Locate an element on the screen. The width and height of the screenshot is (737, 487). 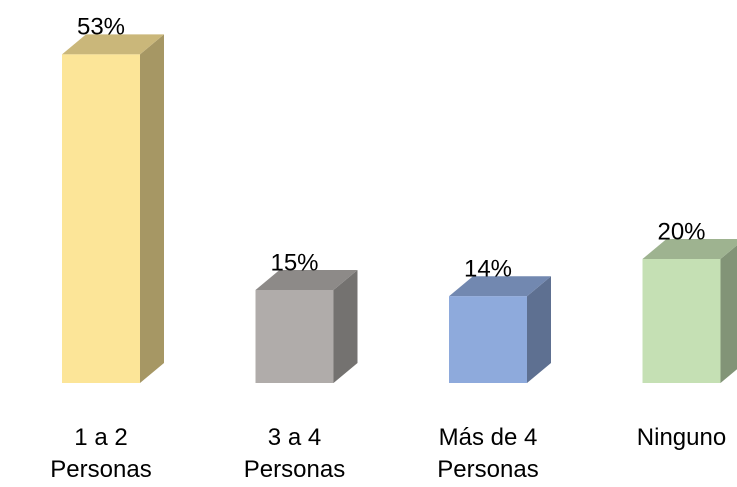
category-label: 3 a 4 Personas is located at coordinates (294, 453).